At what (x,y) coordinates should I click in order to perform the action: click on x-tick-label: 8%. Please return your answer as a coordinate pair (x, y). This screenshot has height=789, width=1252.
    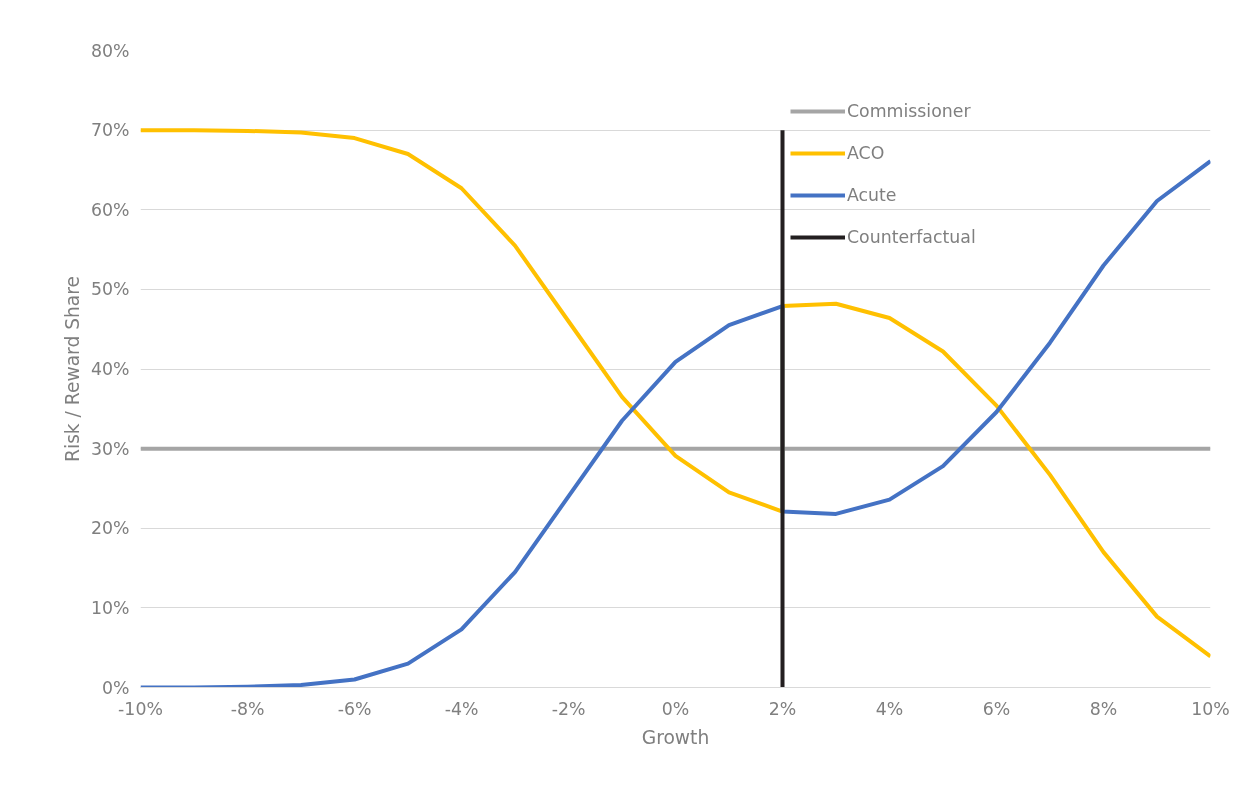
    Looking at the image, I should click on (1103, 708).